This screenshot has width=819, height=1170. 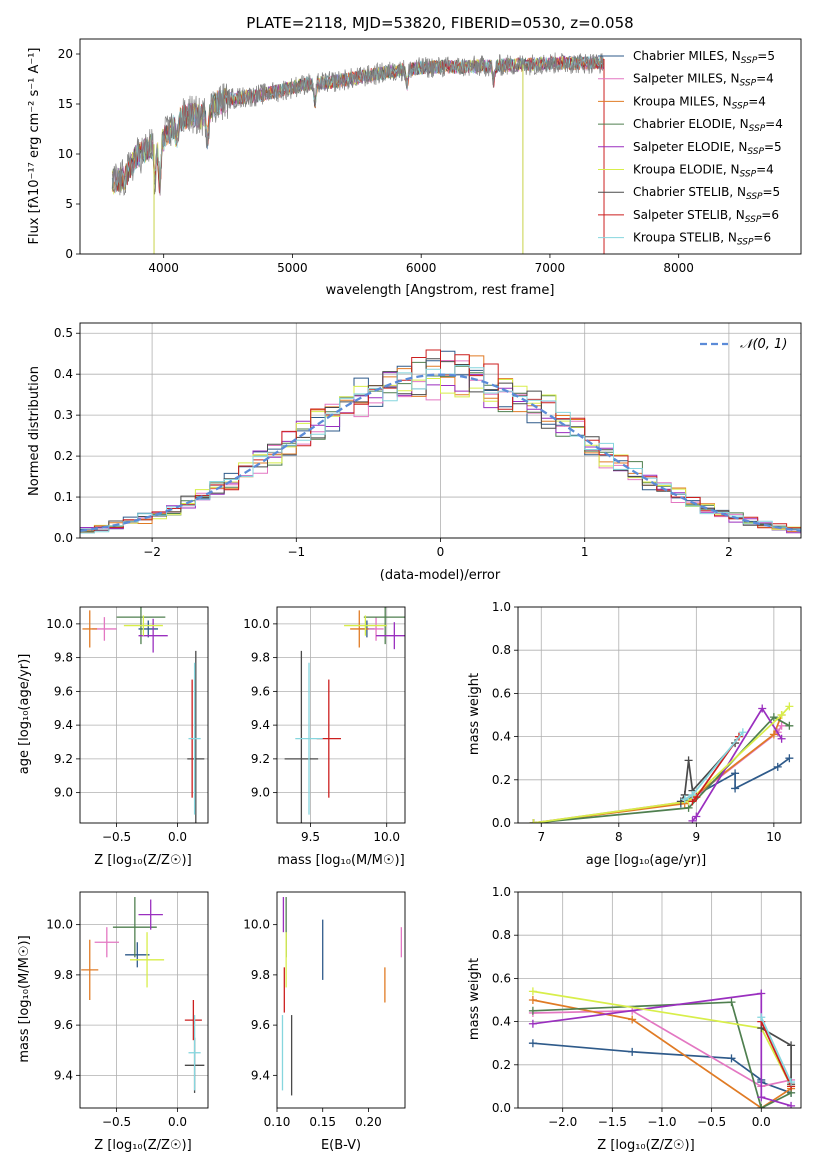 What do you see at coordinates (562, 1122) in the screenshot?
I see `weight-z-xtick-label-0: −2.0` at bounding box center [562, 1122].